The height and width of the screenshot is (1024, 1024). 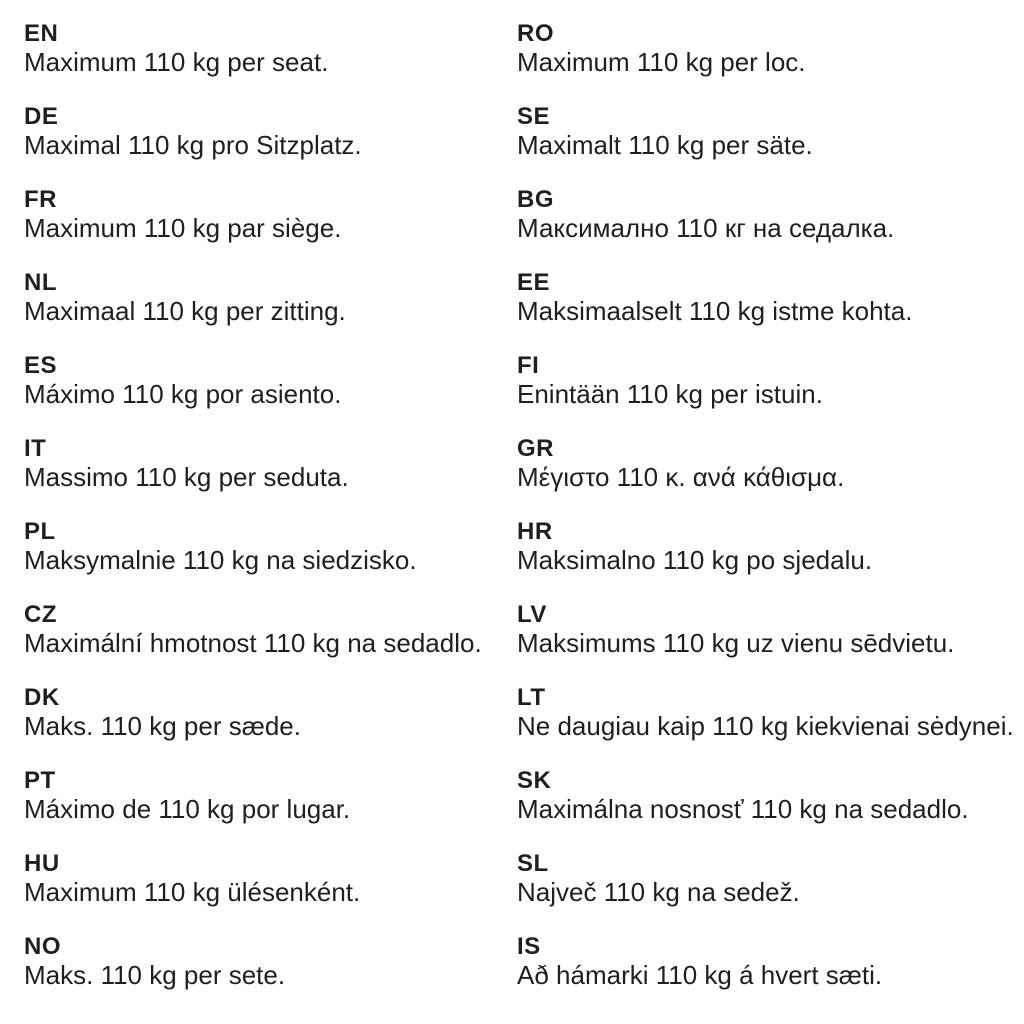 I want to click on language-code: HR, so click(x=535, y=531).